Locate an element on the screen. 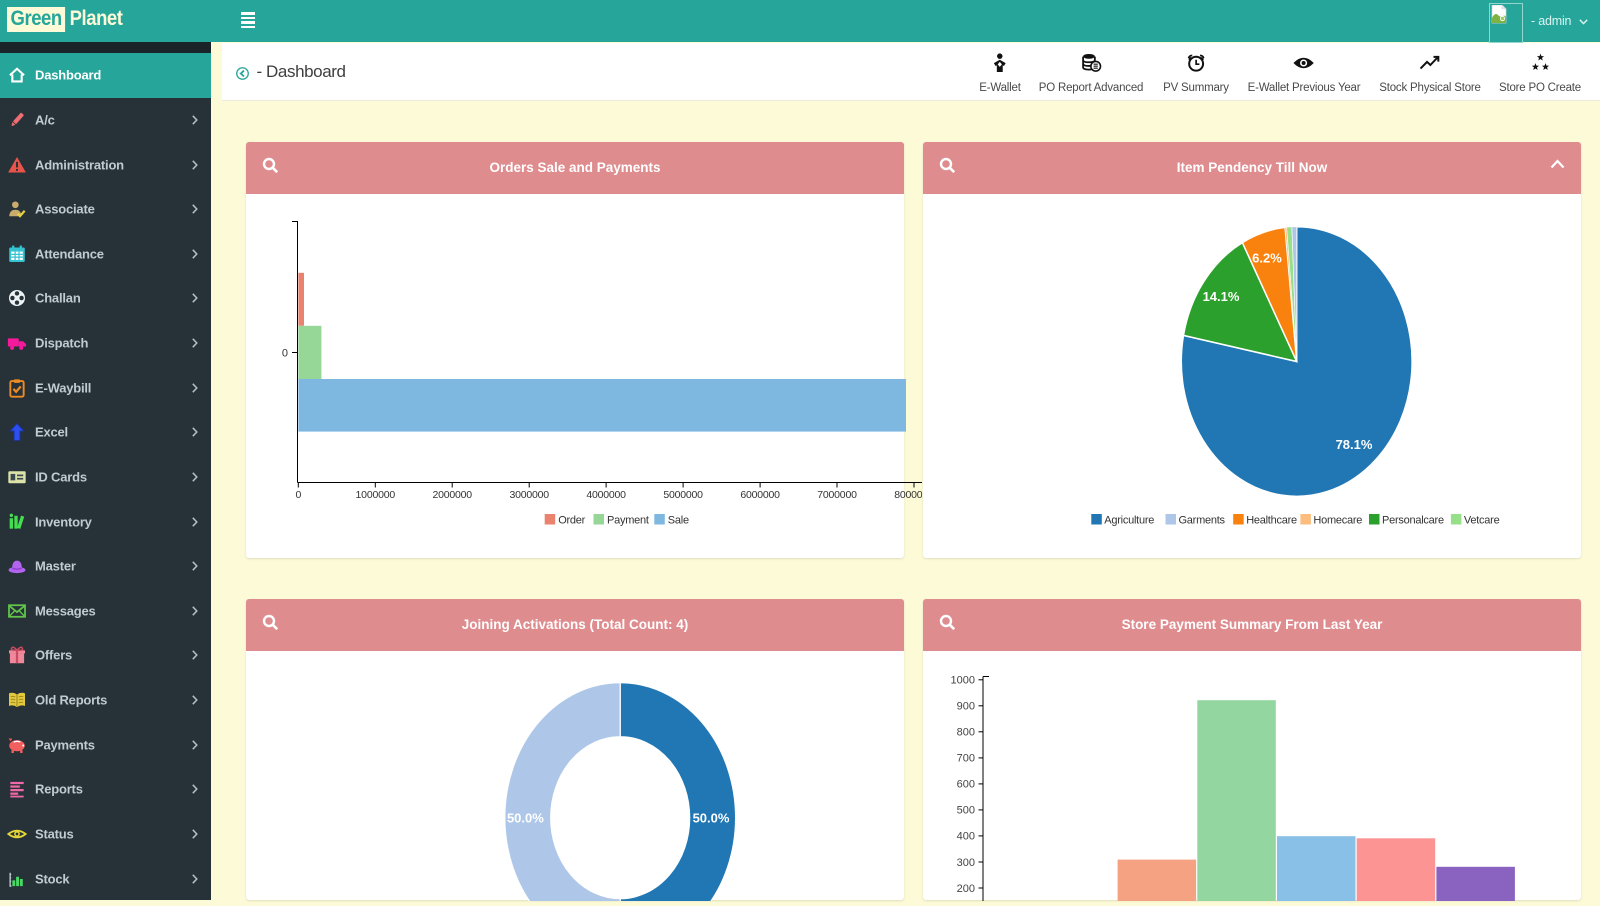 The height and width of the screenshot is (906, 1600). svg-text: Personalcare is located at coordinates (1413, 520).